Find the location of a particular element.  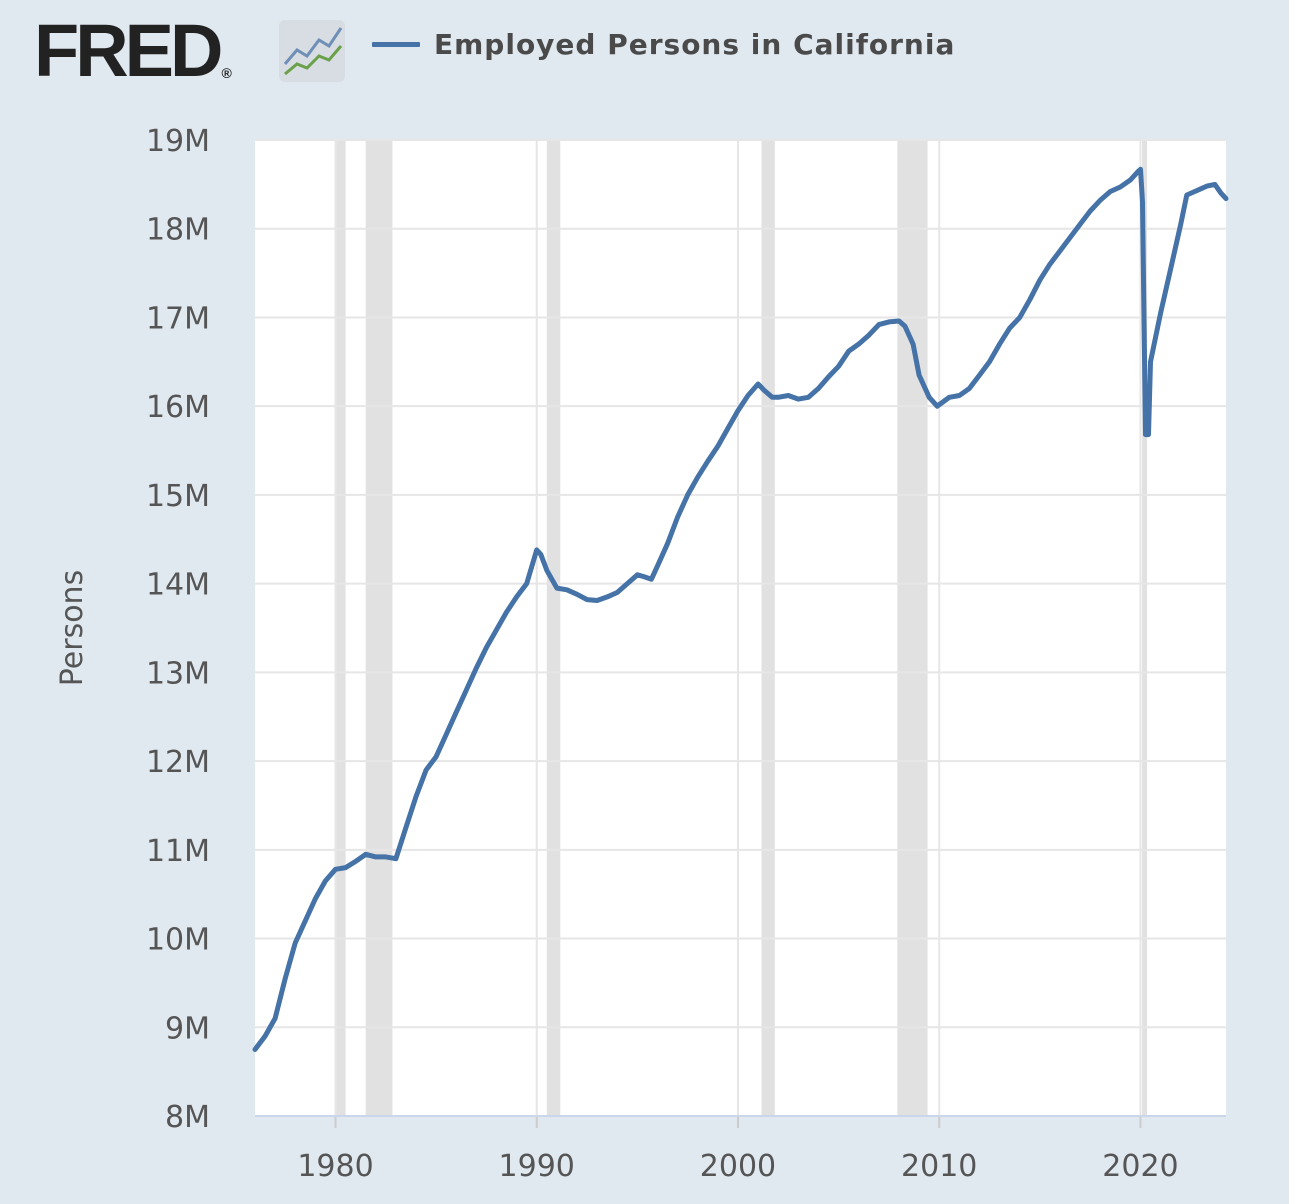

y-tick-label-3: 11M is located at coordinates (178, 851).